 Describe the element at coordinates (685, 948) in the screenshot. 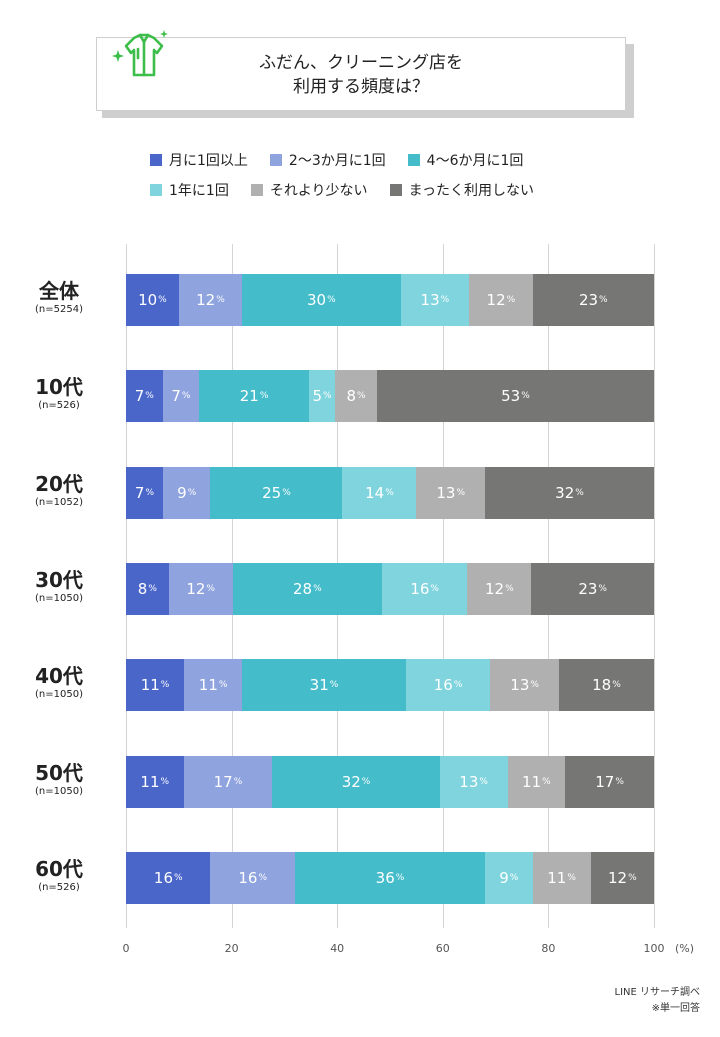

I see `x-axis-unit: (%)` at that location.